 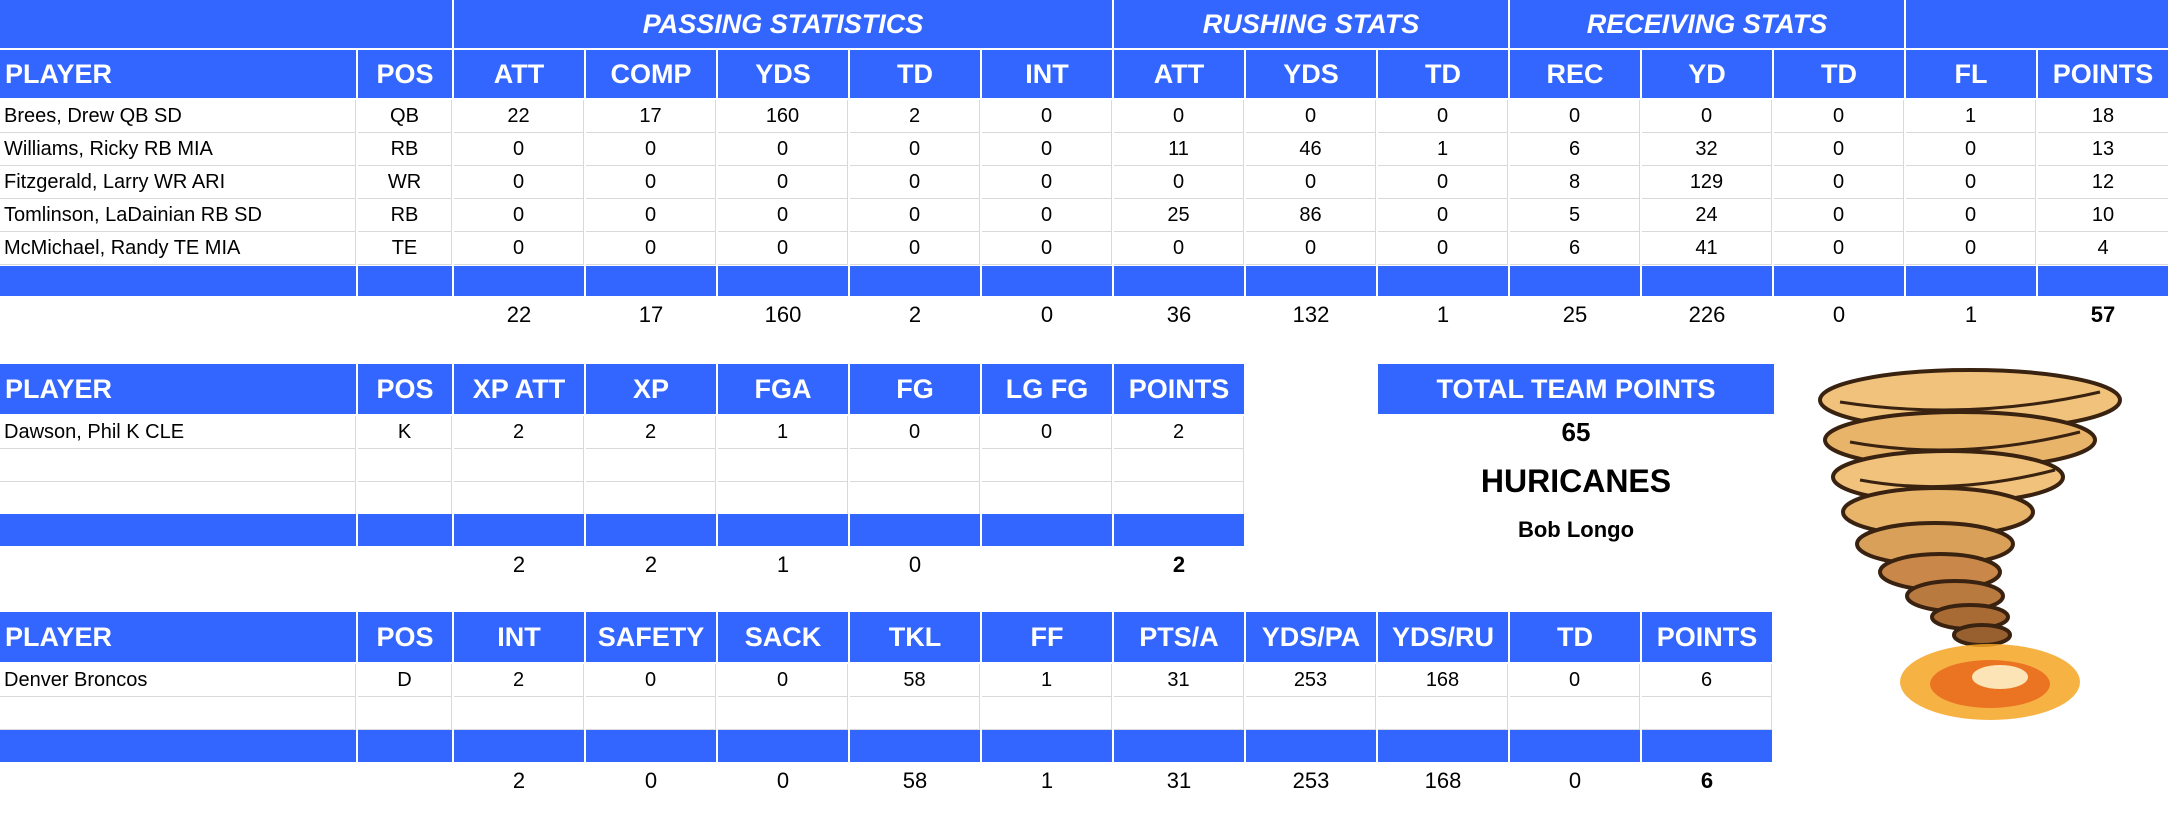 I want to click on column-header: REC, so click(x=1575, y=74).